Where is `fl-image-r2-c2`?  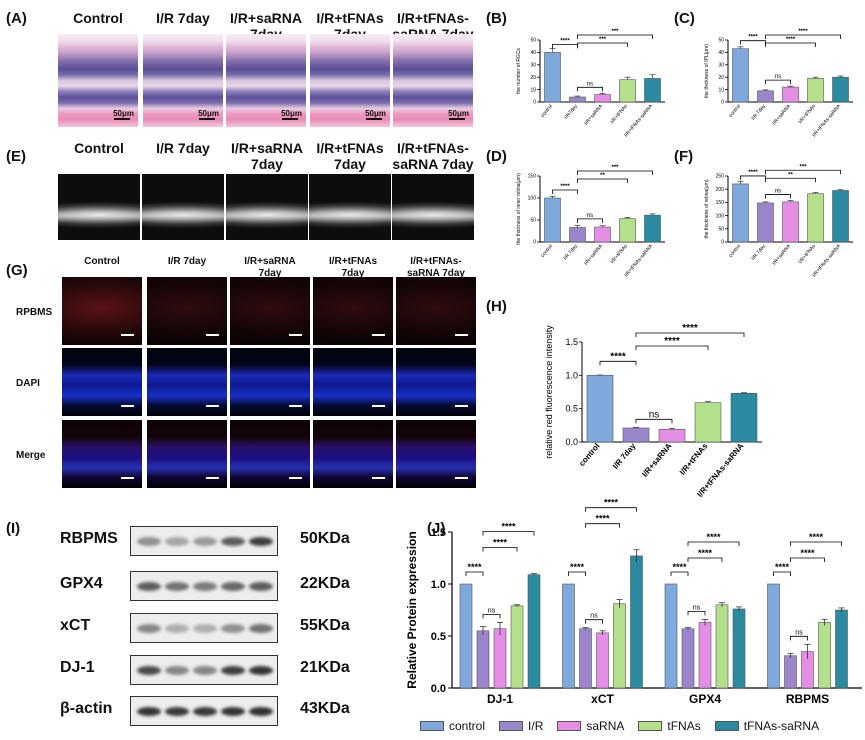 fl-image-r2-c2 is located at coordinates (270, 454).